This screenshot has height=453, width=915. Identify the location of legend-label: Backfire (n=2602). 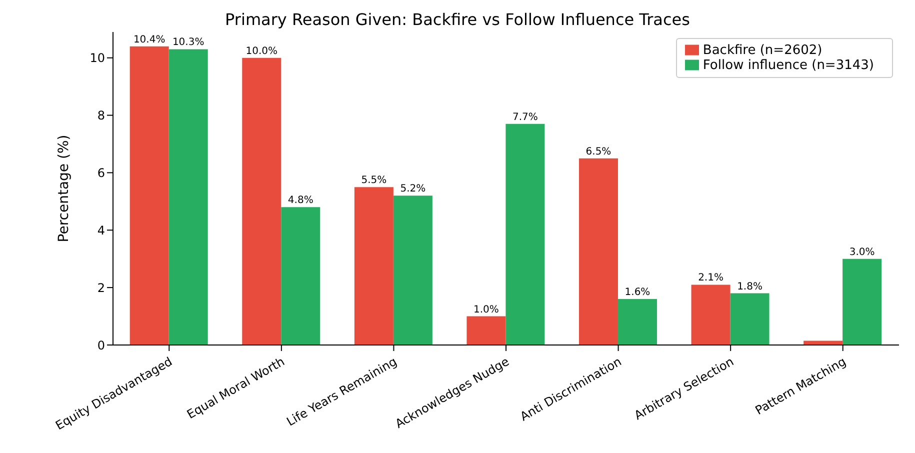
(762, 50).